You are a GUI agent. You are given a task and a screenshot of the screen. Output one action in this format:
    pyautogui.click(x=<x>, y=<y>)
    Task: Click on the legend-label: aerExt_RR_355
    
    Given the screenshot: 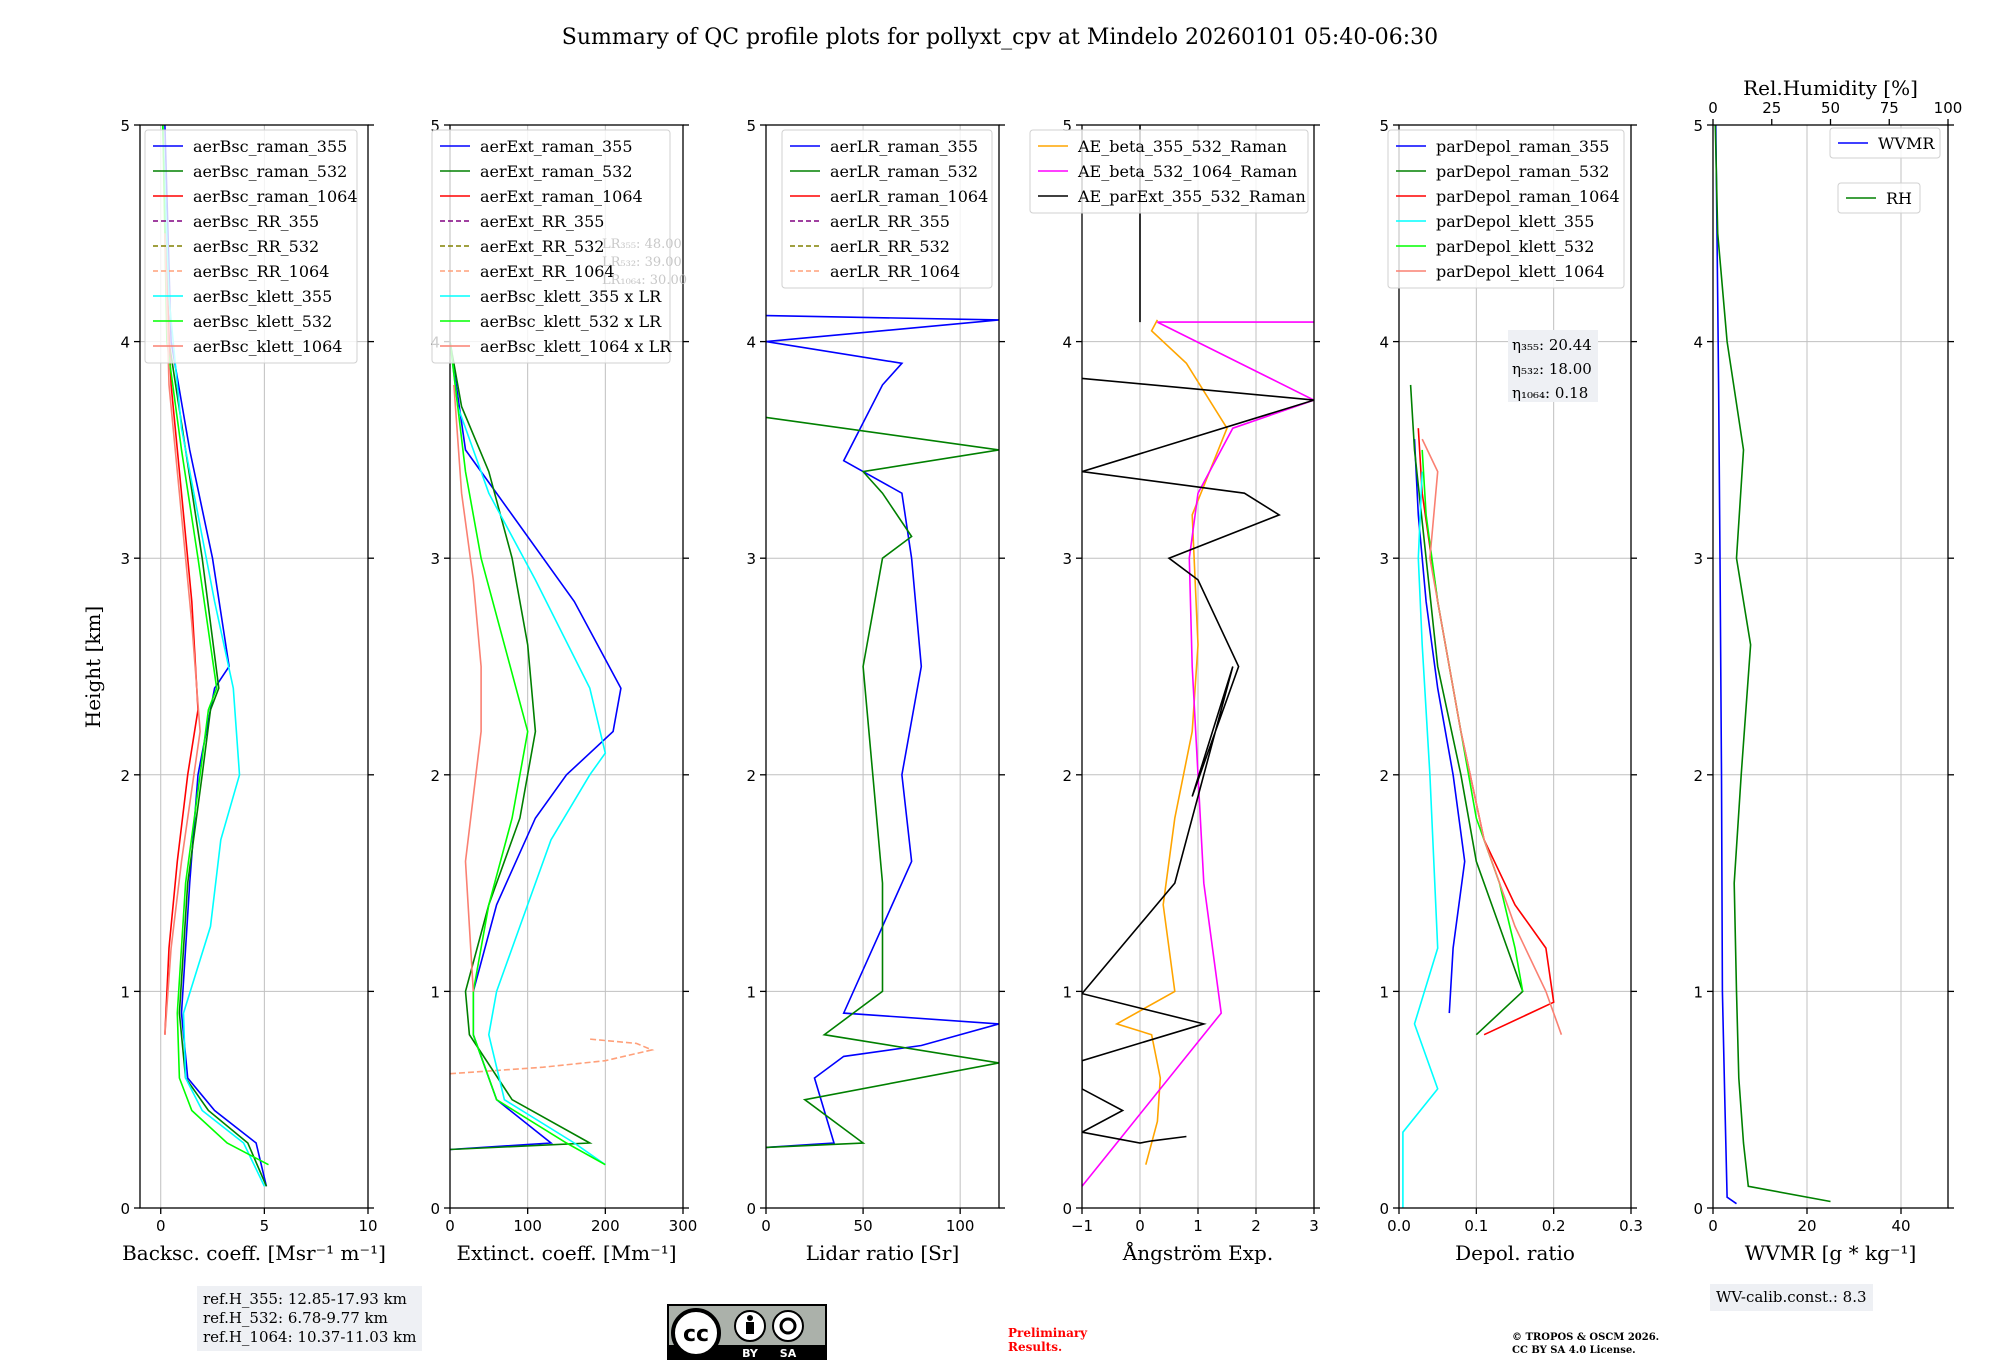 What is the action you would take?
    pyautogui.click(x=542, y=221)
    